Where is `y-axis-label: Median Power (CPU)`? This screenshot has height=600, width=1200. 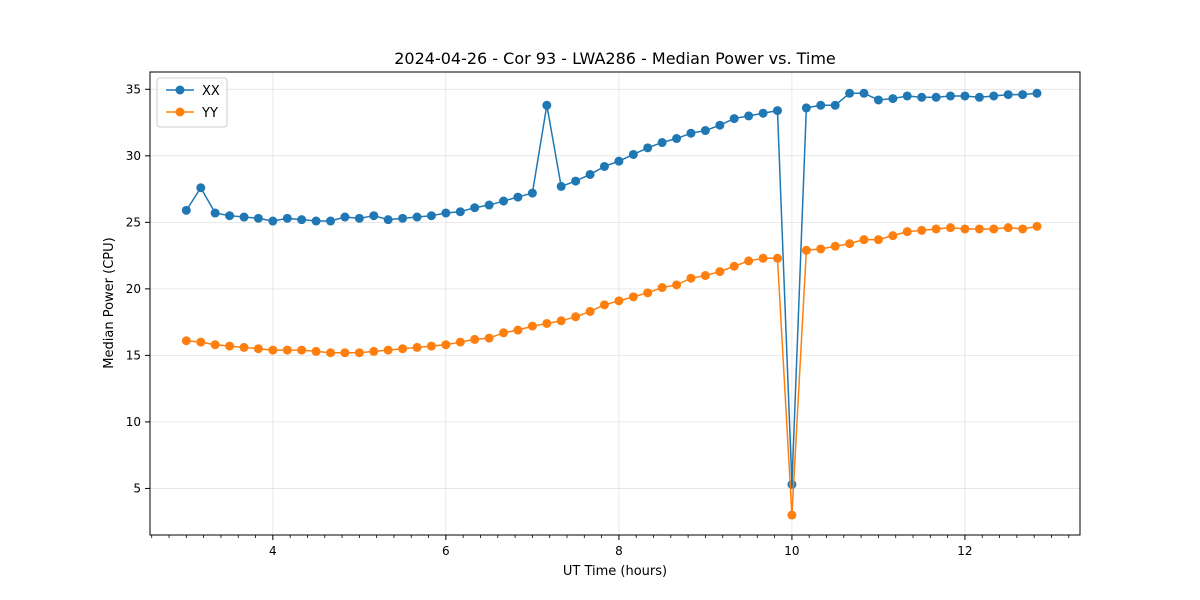 y-axis-label: Median Power (CPU) is located at coordinates (109, 302).